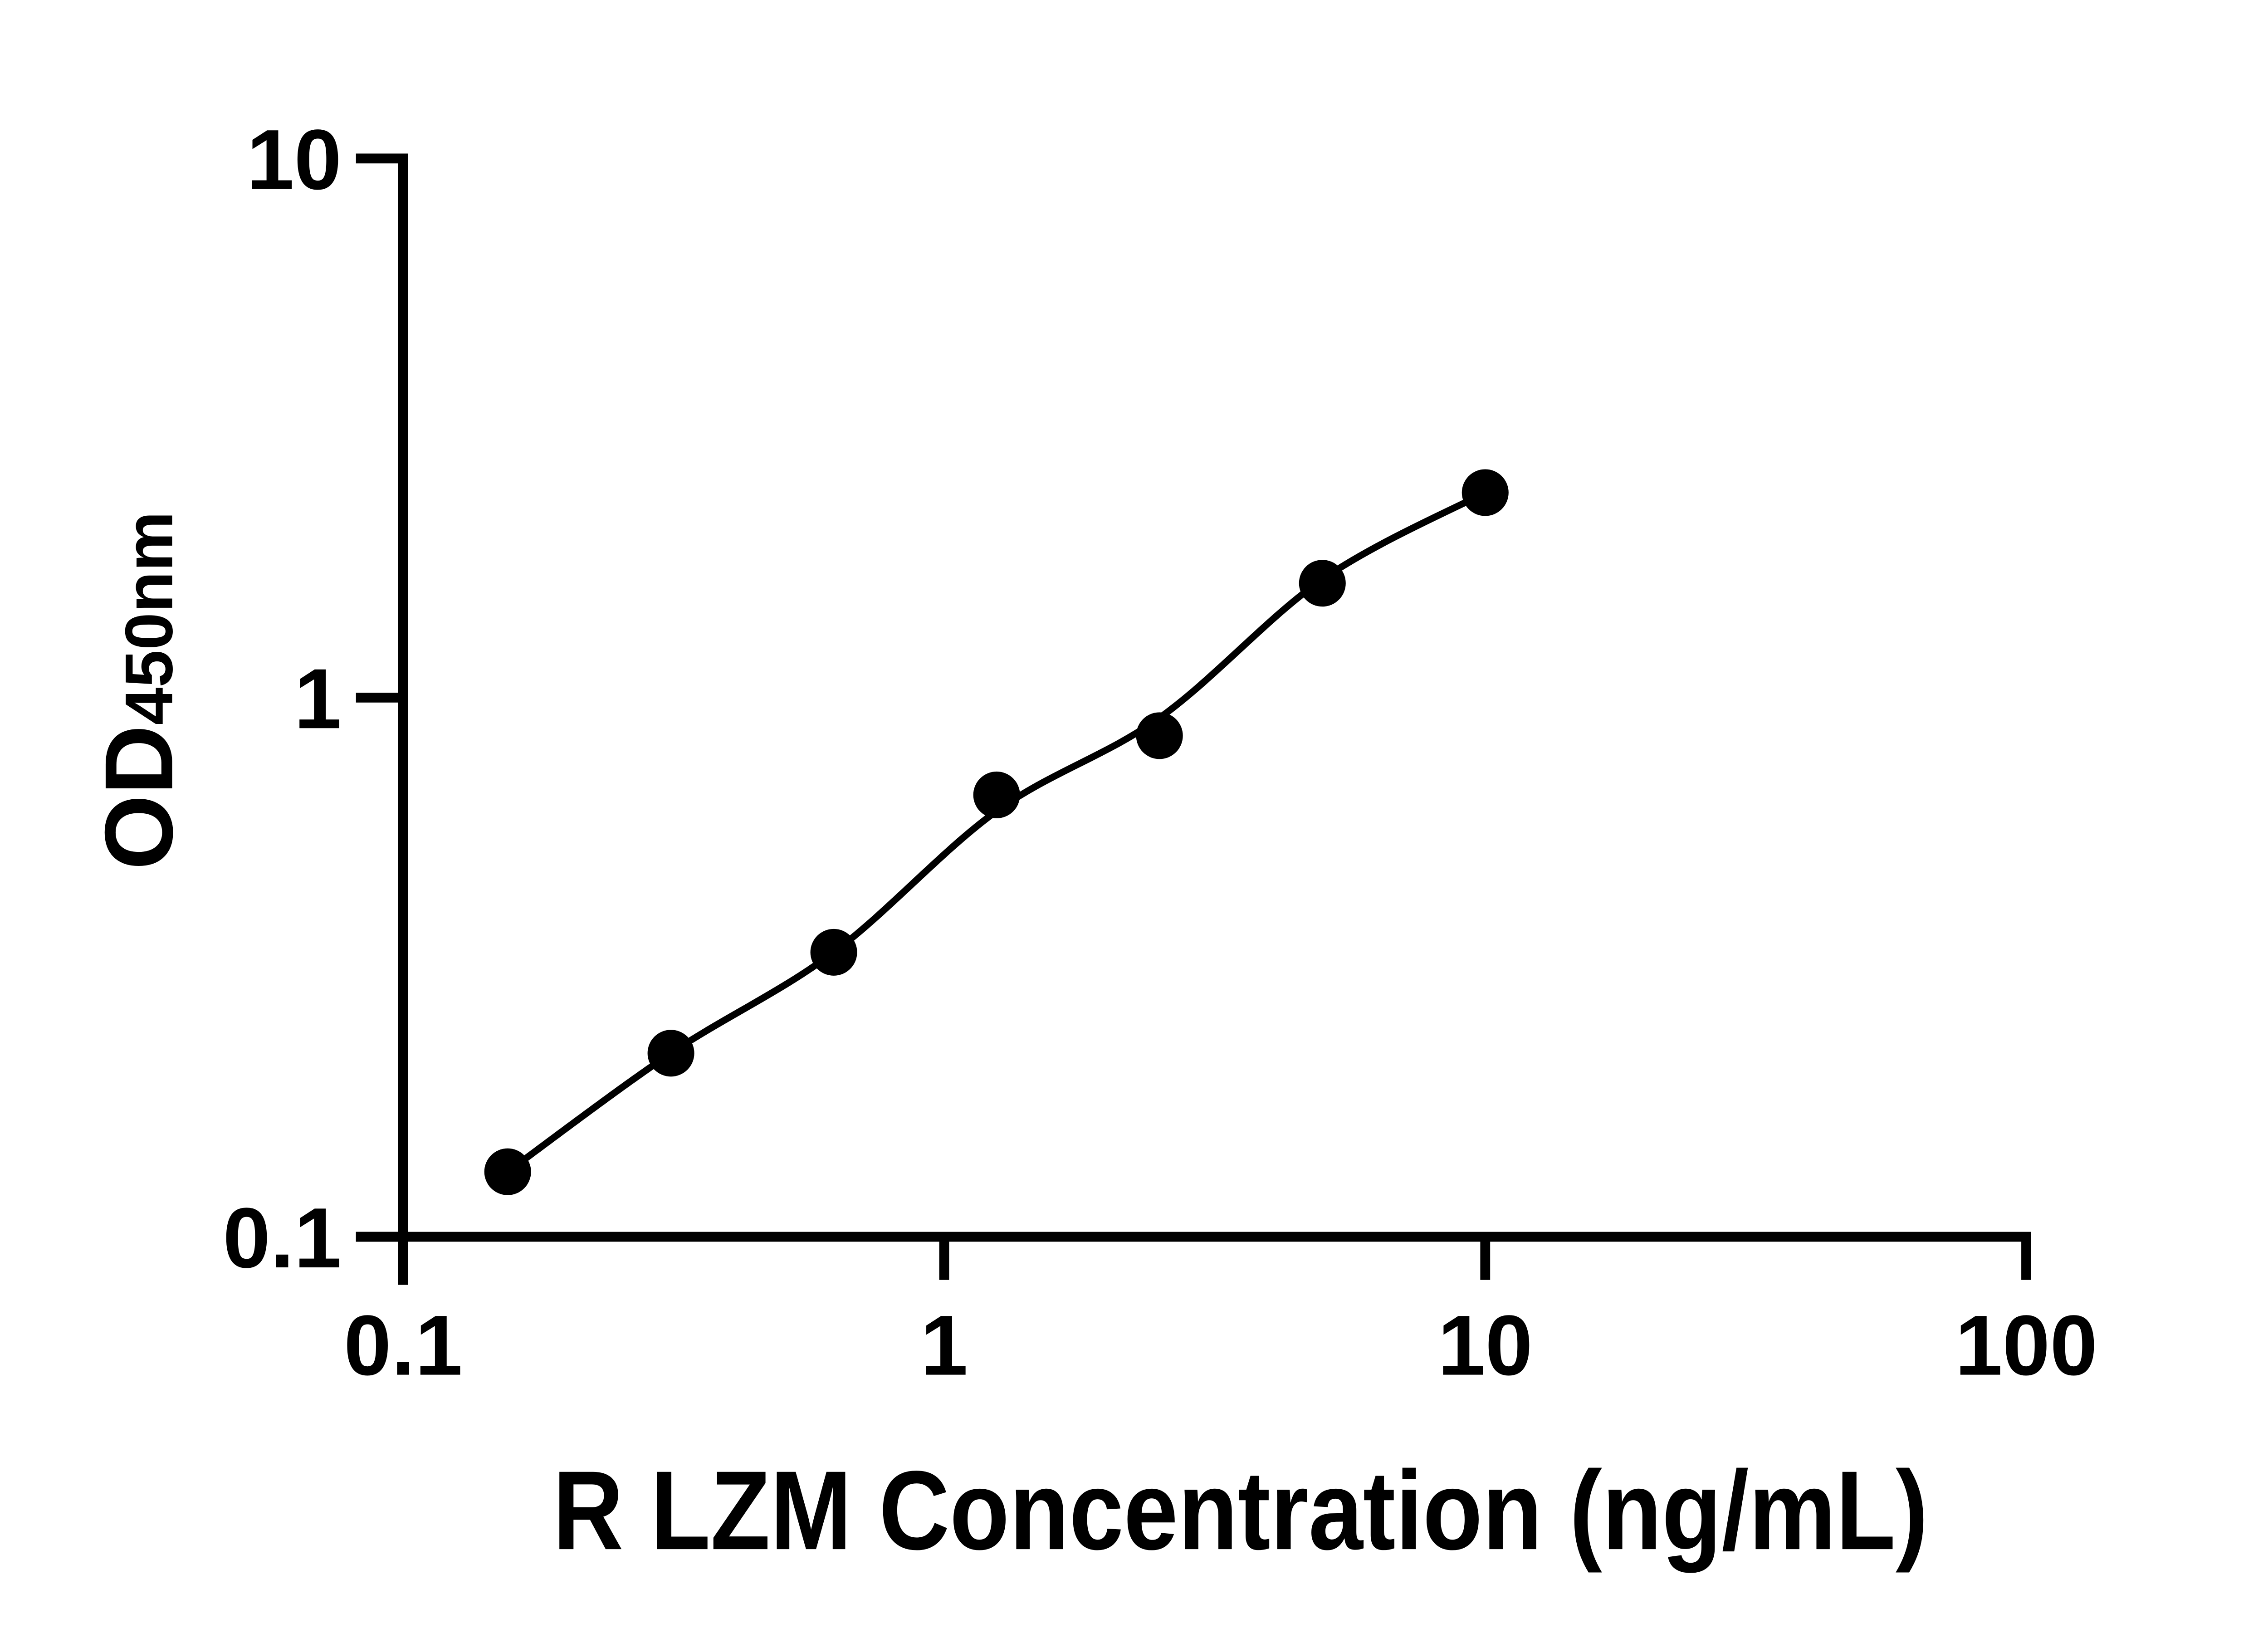  Describe the element at coordinates (380, 697) in the screenshot. I see `y-axis-ticks` at that location.